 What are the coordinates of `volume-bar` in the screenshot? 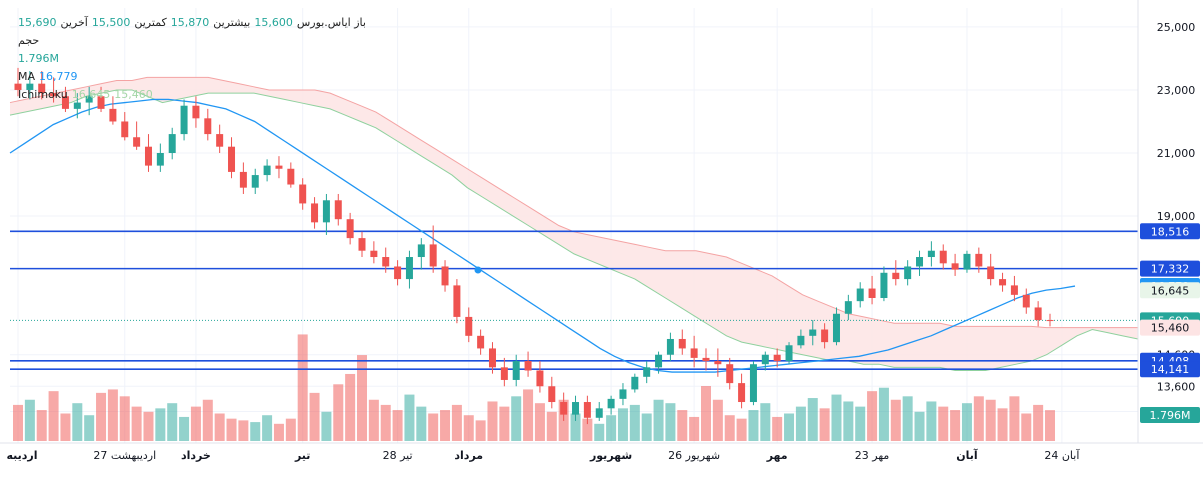 It's located at (622, 424).